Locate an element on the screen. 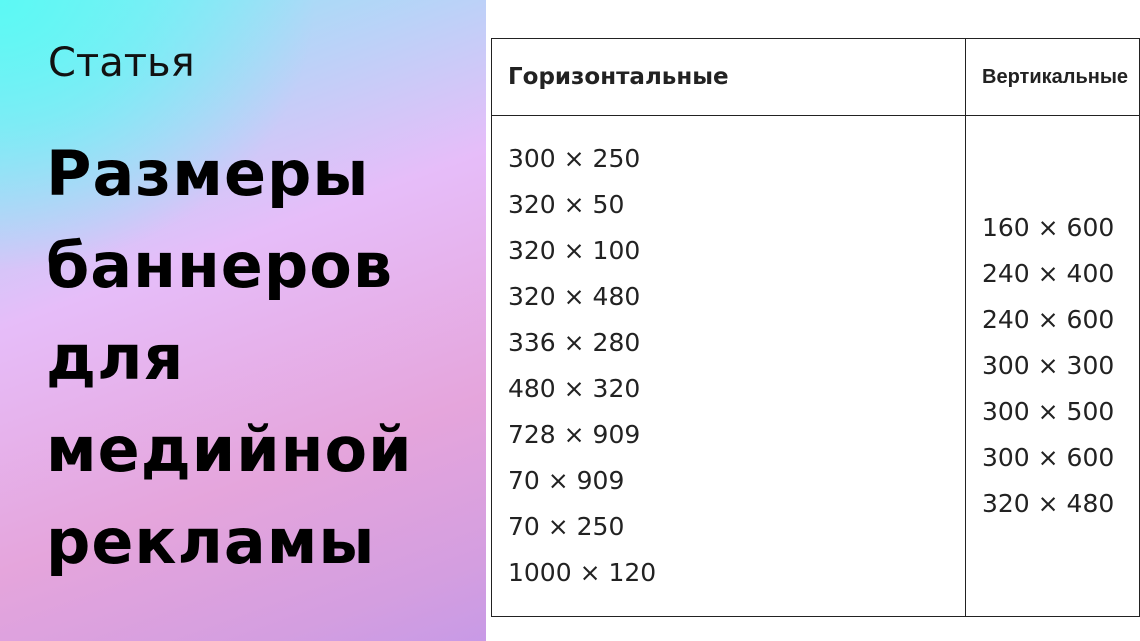 Image resolution: width=1140 pixels, height=641 pixels. list-item: 300 × 500 is located at coordinates (1048, 411).